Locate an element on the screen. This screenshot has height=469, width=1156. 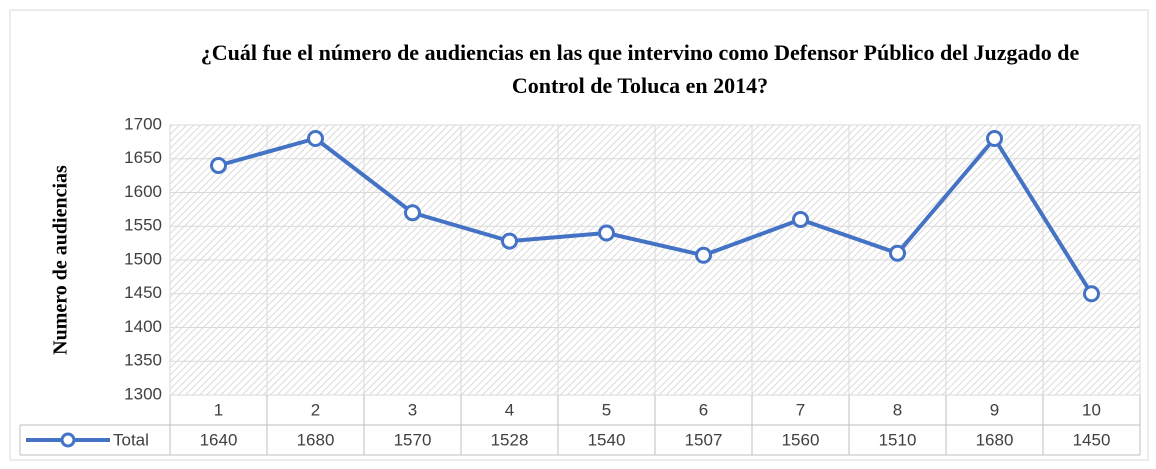
y-tick-label: 1300 is located at coordinates (143, 393).